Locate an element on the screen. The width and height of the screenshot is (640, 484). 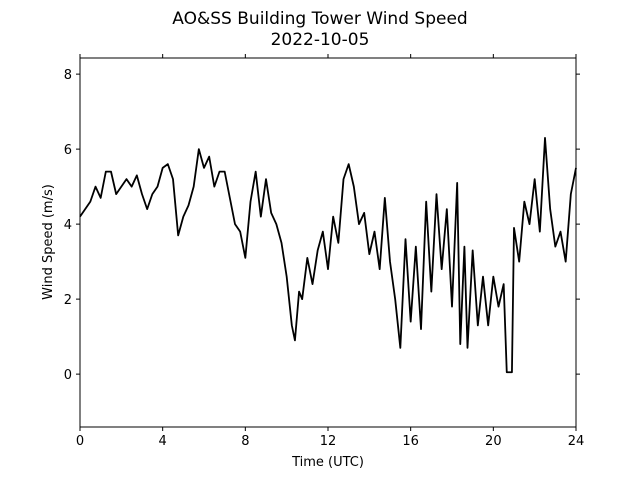
y-tick-label: 4 is located at coordinates (68, 225).